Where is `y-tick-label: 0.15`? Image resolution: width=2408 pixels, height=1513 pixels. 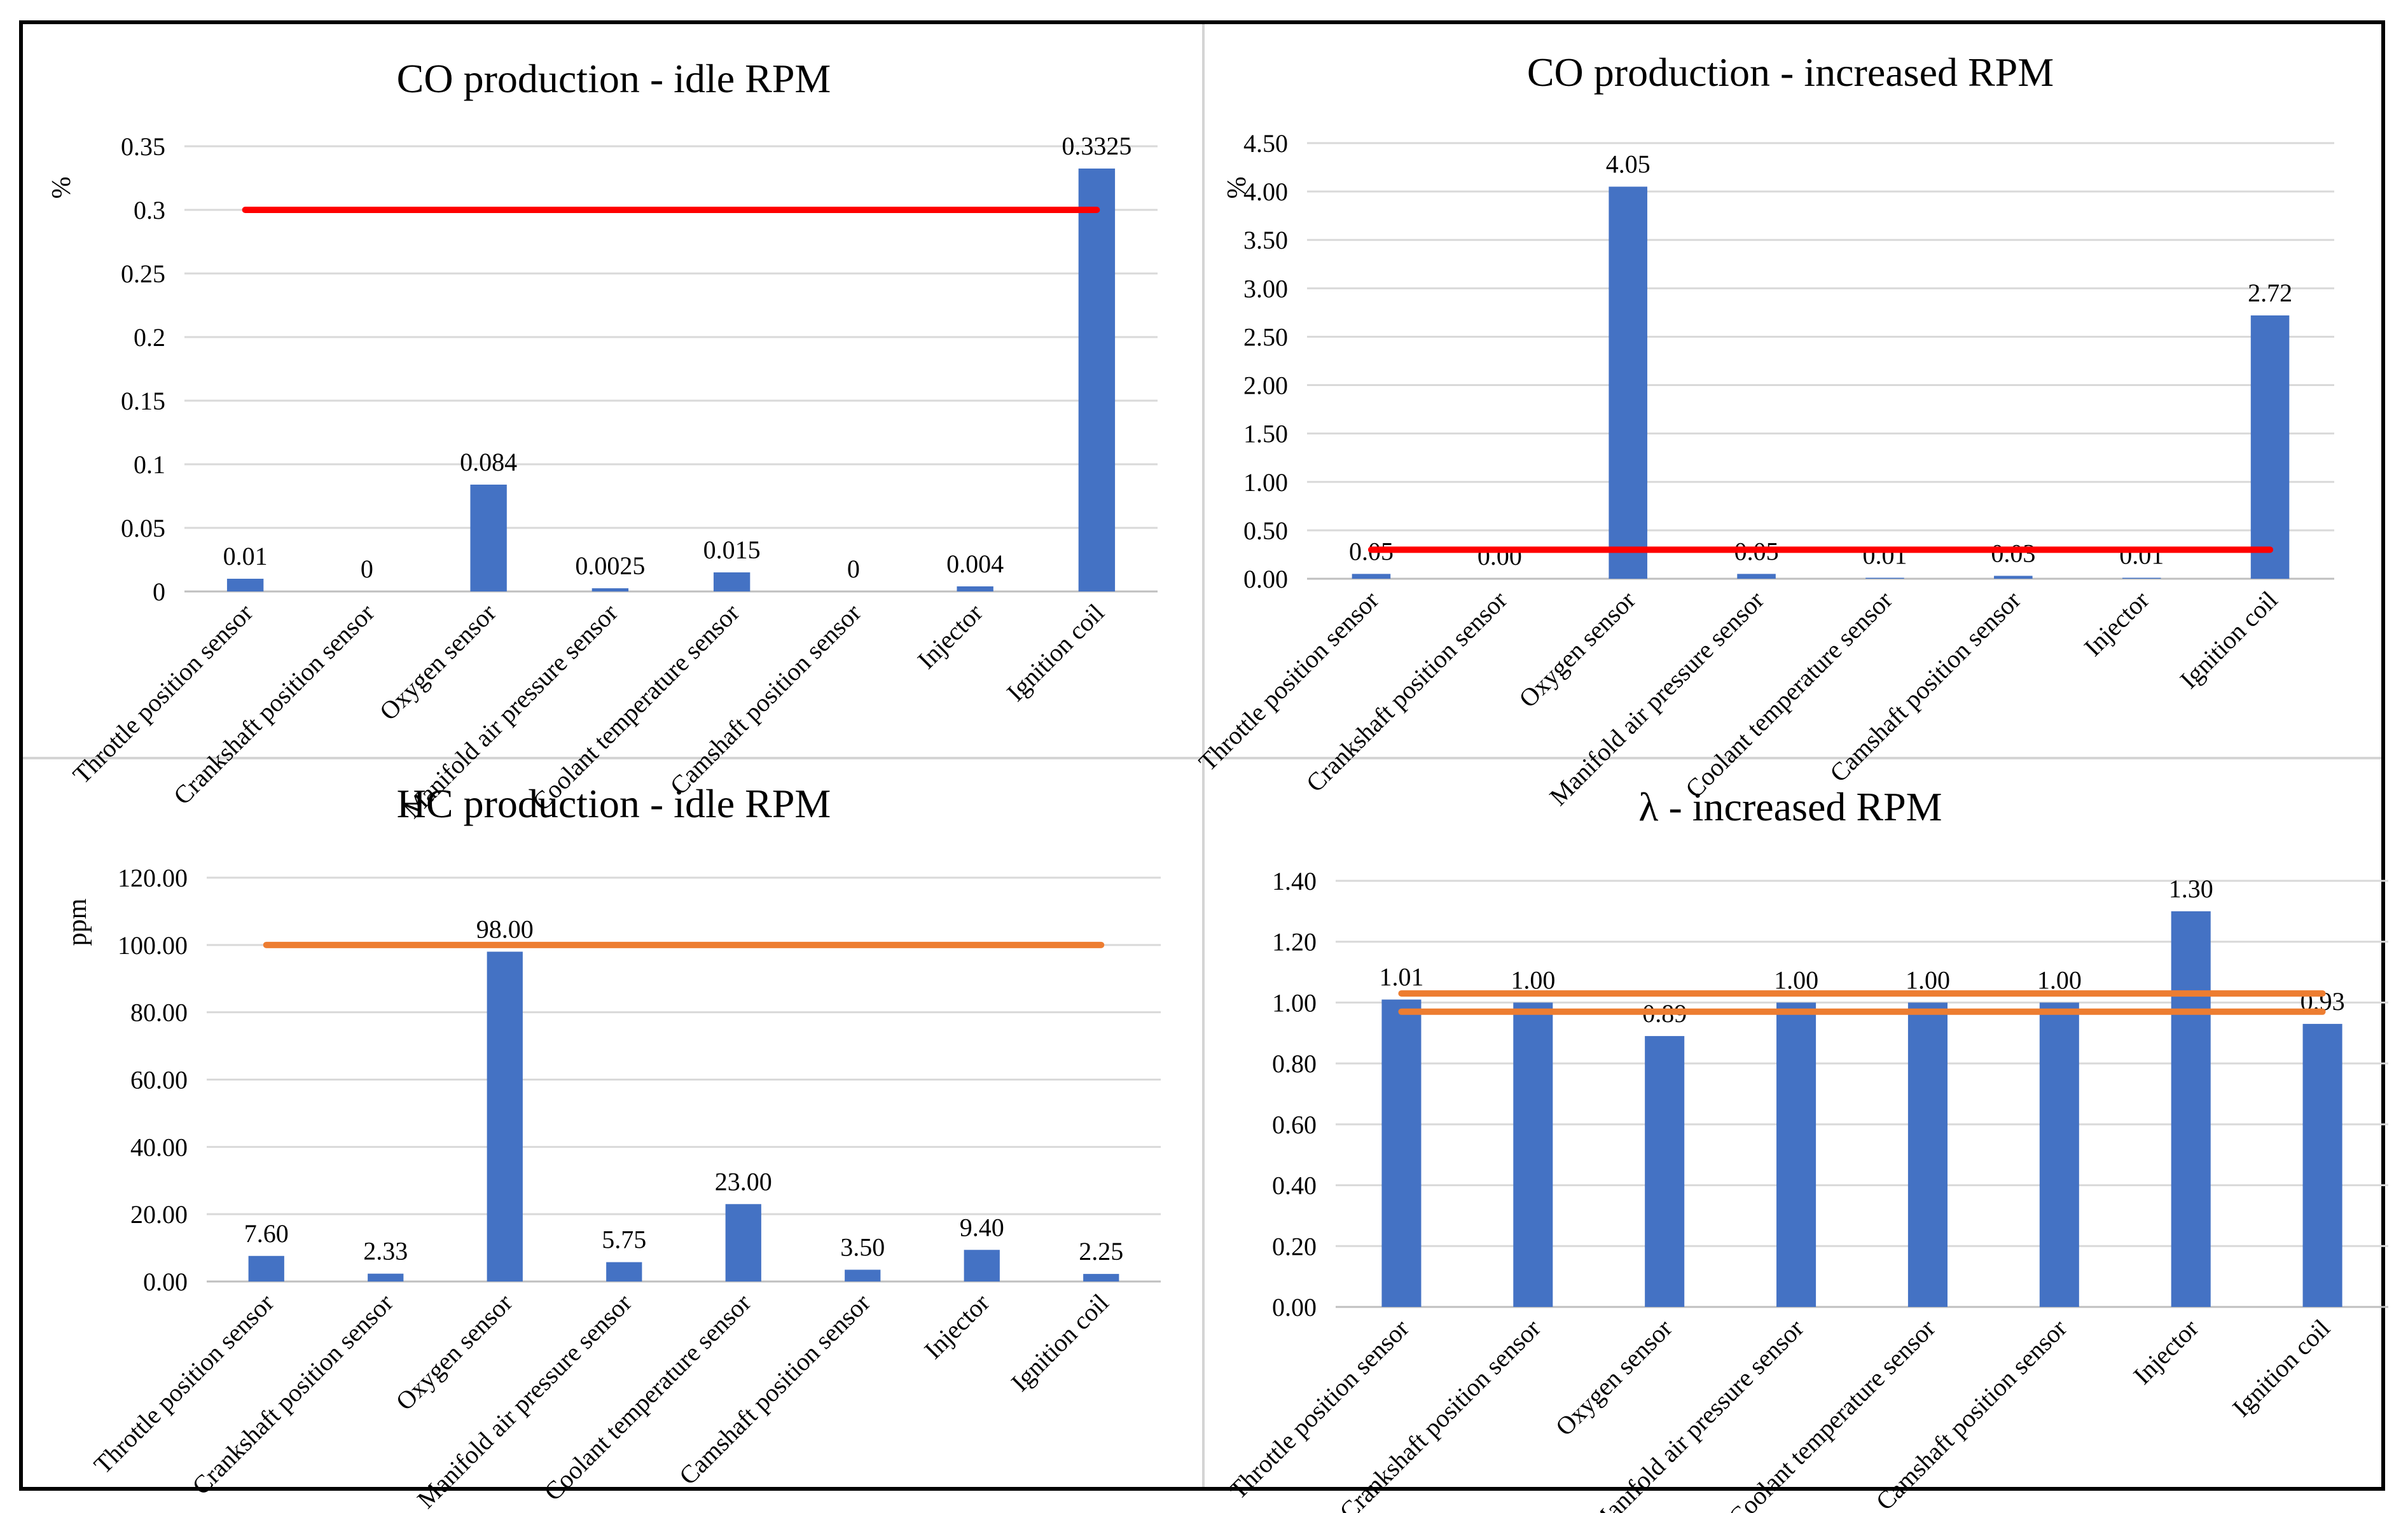 y-tick-label: 0.15 is located at coordinates (143, 401).